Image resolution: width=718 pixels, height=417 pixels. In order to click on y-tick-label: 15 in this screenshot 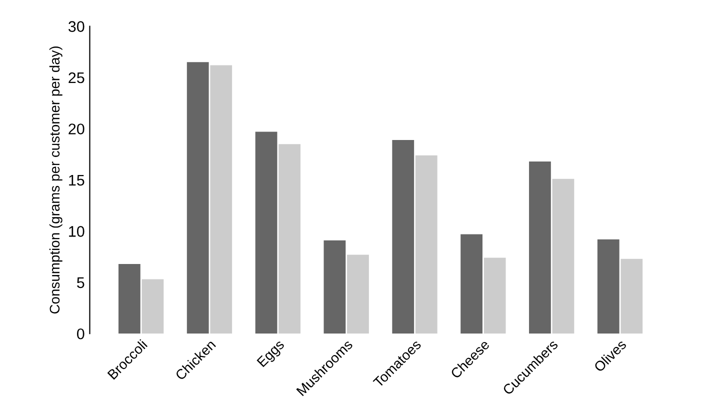, I will do `click(76, 180)`.